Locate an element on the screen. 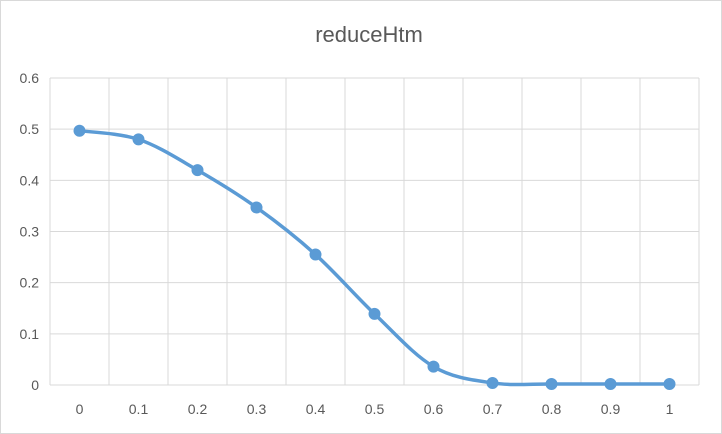  x-tick-label: 0.2 is located at coordinates (198, 409).